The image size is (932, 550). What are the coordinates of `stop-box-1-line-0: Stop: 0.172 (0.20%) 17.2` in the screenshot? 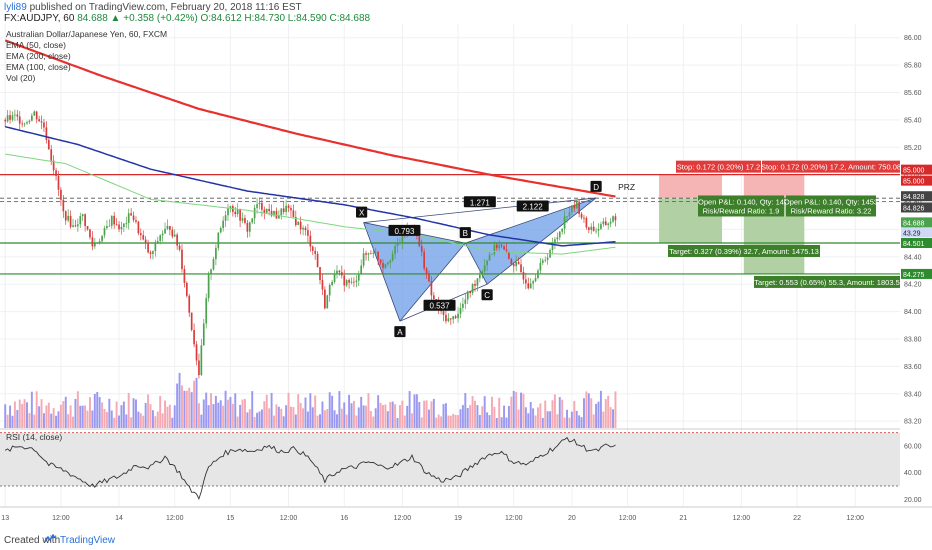 It's located at (718, 167).